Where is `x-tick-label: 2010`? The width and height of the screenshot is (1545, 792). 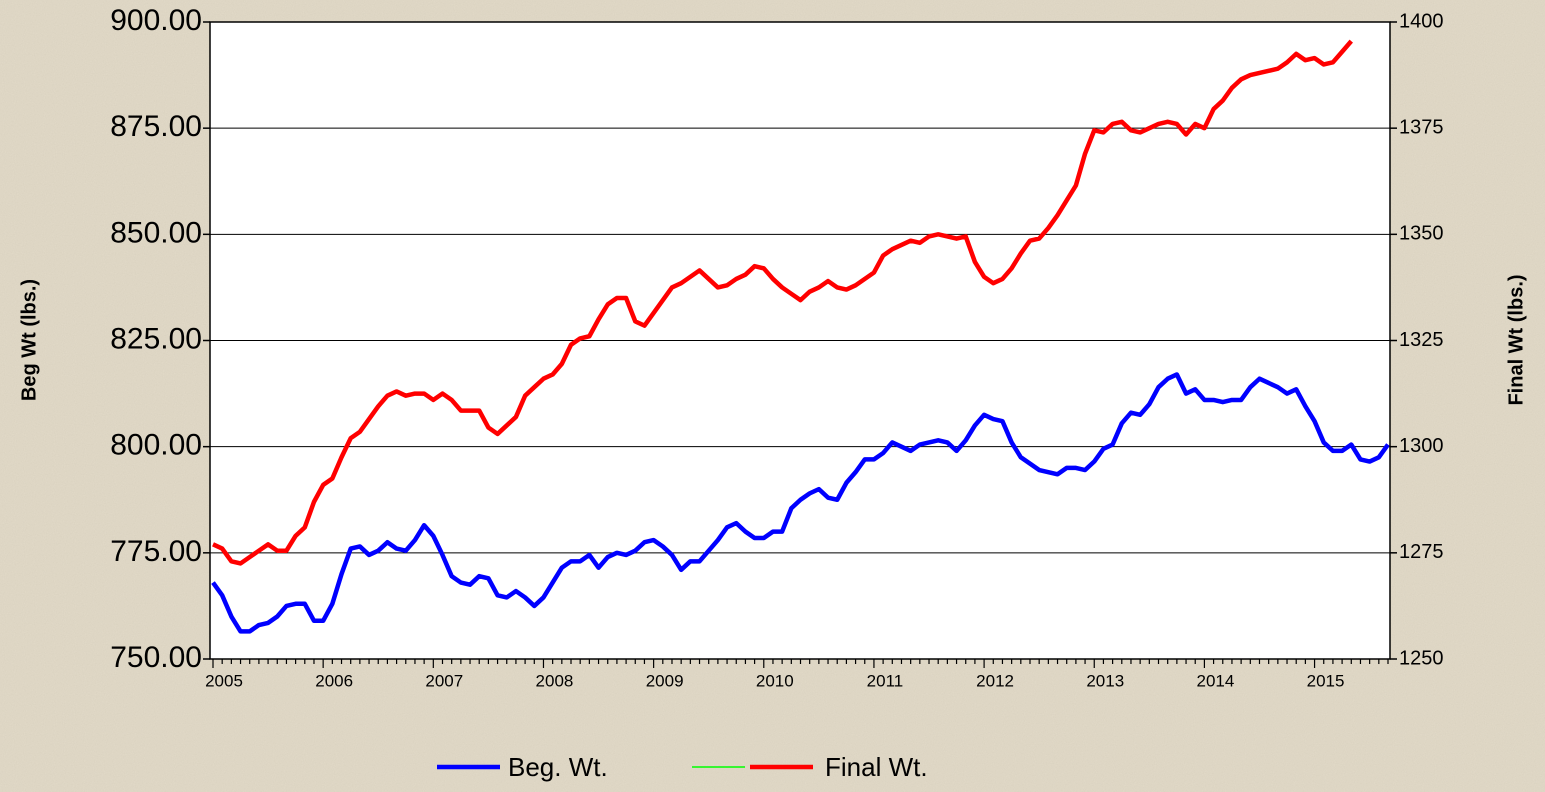 x-tick-label: 2010 is located at coordinates (775, 680).